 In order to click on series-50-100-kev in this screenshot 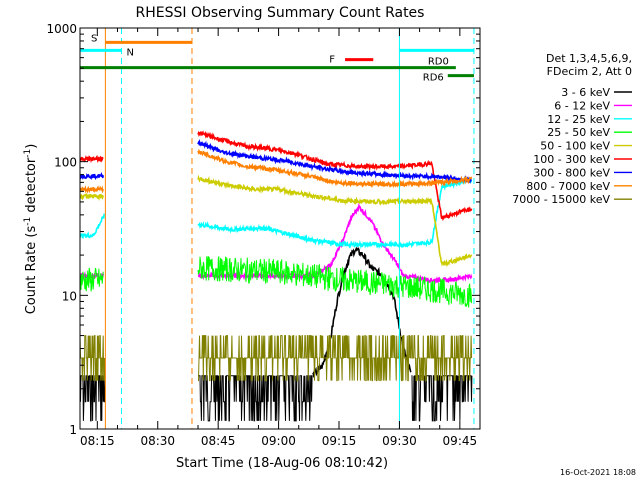, I will do `click(276, 221)`.